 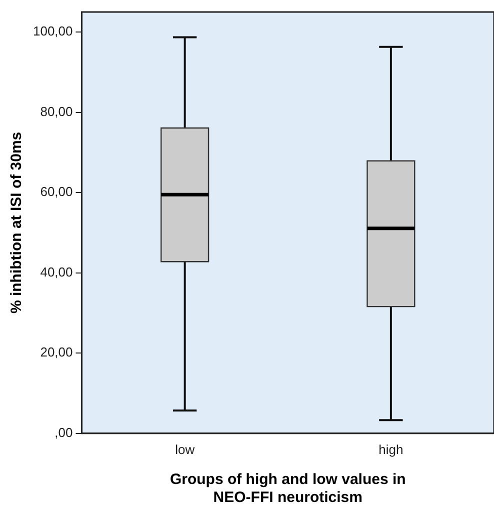 What do you see at coordinates (56, 352) in the screenshot?
I see `y-tick-label: 20,00` at bounding box center [56, 352].